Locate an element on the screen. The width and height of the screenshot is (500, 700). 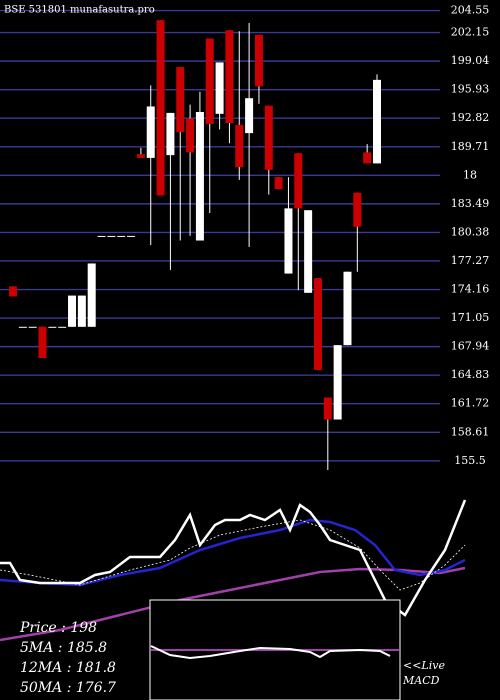
y-tick-label: 192.82 is located at coordinates (470, 117).